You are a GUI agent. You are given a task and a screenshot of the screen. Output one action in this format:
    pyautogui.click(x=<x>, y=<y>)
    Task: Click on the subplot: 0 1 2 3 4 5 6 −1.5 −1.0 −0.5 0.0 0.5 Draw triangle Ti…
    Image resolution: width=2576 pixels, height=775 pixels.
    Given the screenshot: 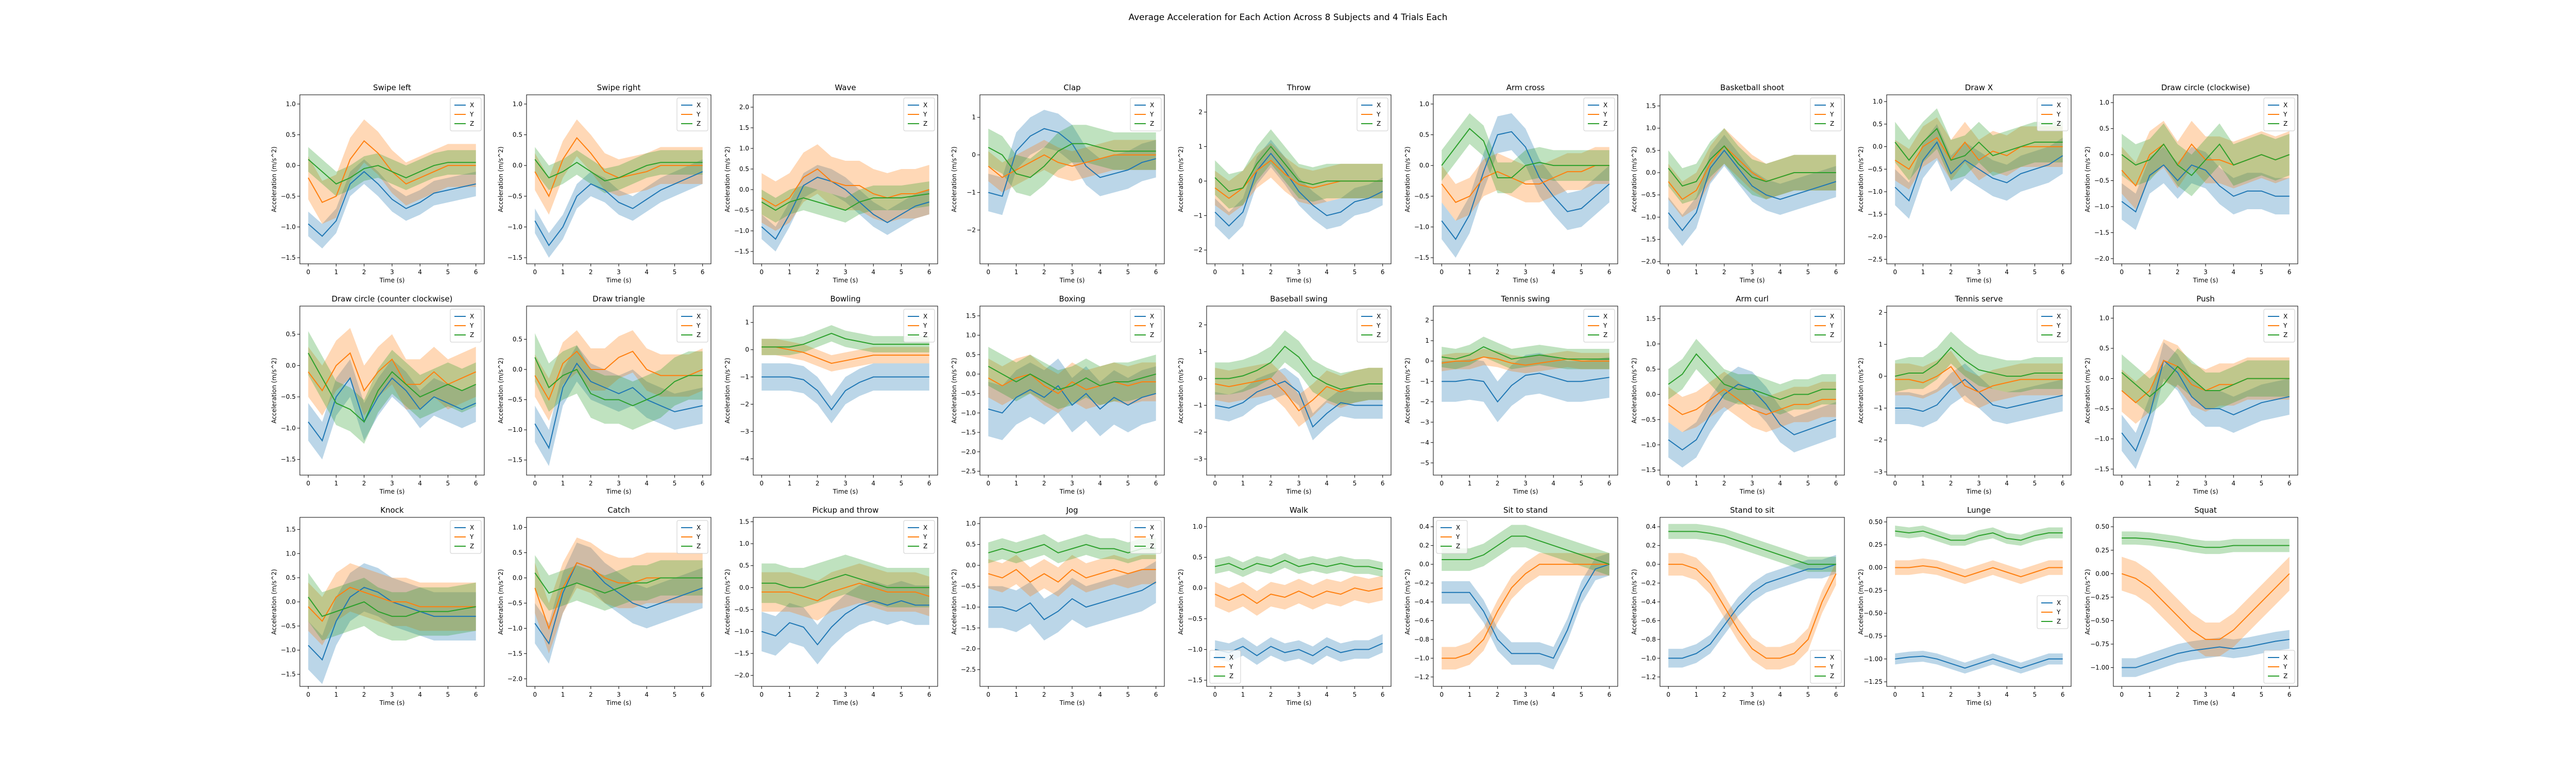 What is the action you would take?
    pyautogui.click(x=604, y=394)
    